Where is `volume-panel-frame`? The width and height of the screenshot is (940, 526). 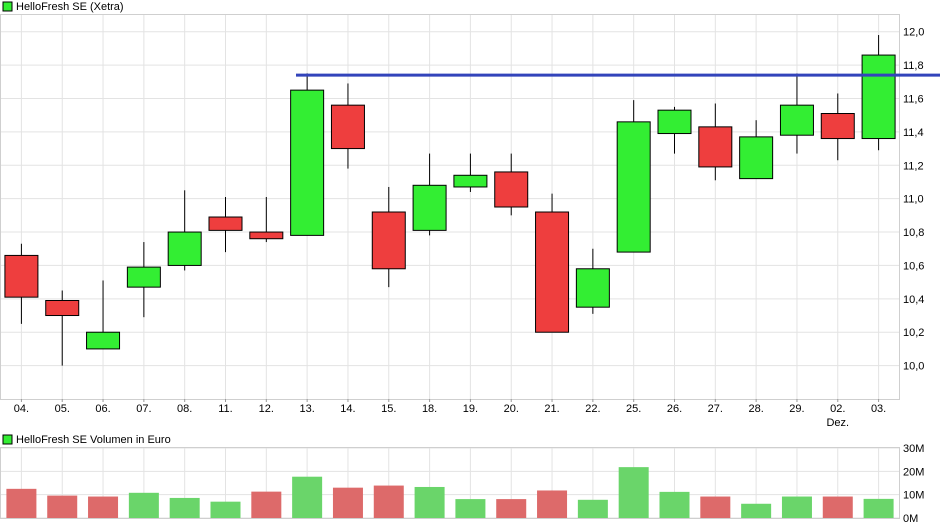
volume-panel-frame is located at coordinates (450, 483).